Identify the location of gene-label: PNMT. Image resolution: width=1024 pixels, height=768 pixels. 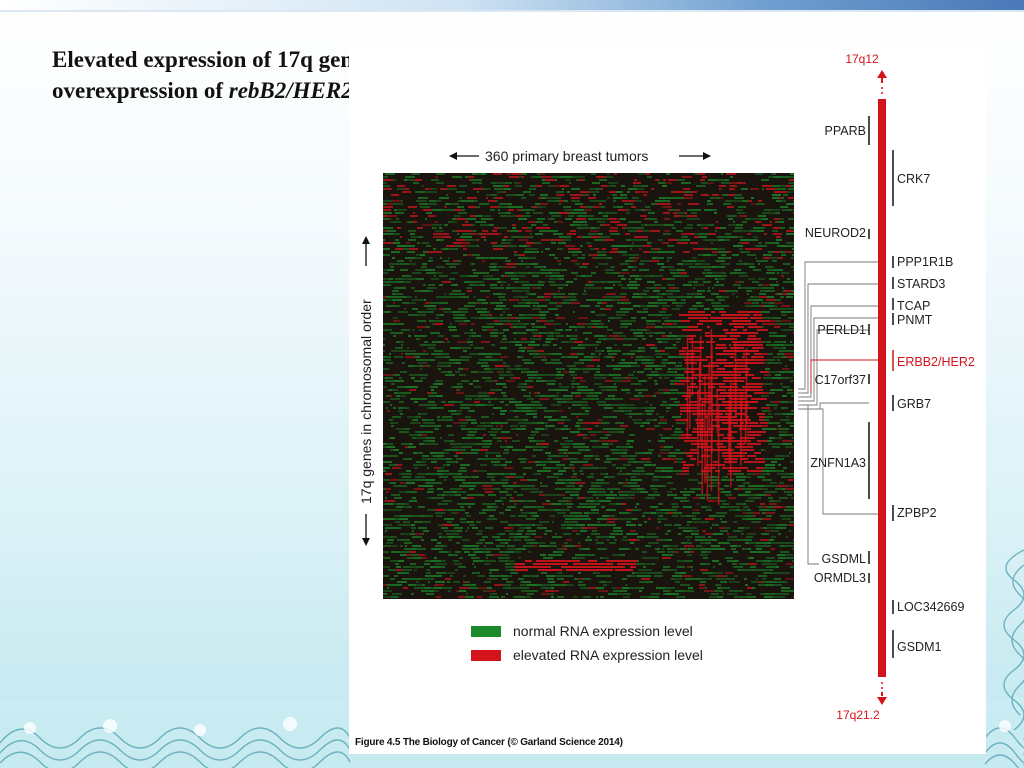
(915, 320).